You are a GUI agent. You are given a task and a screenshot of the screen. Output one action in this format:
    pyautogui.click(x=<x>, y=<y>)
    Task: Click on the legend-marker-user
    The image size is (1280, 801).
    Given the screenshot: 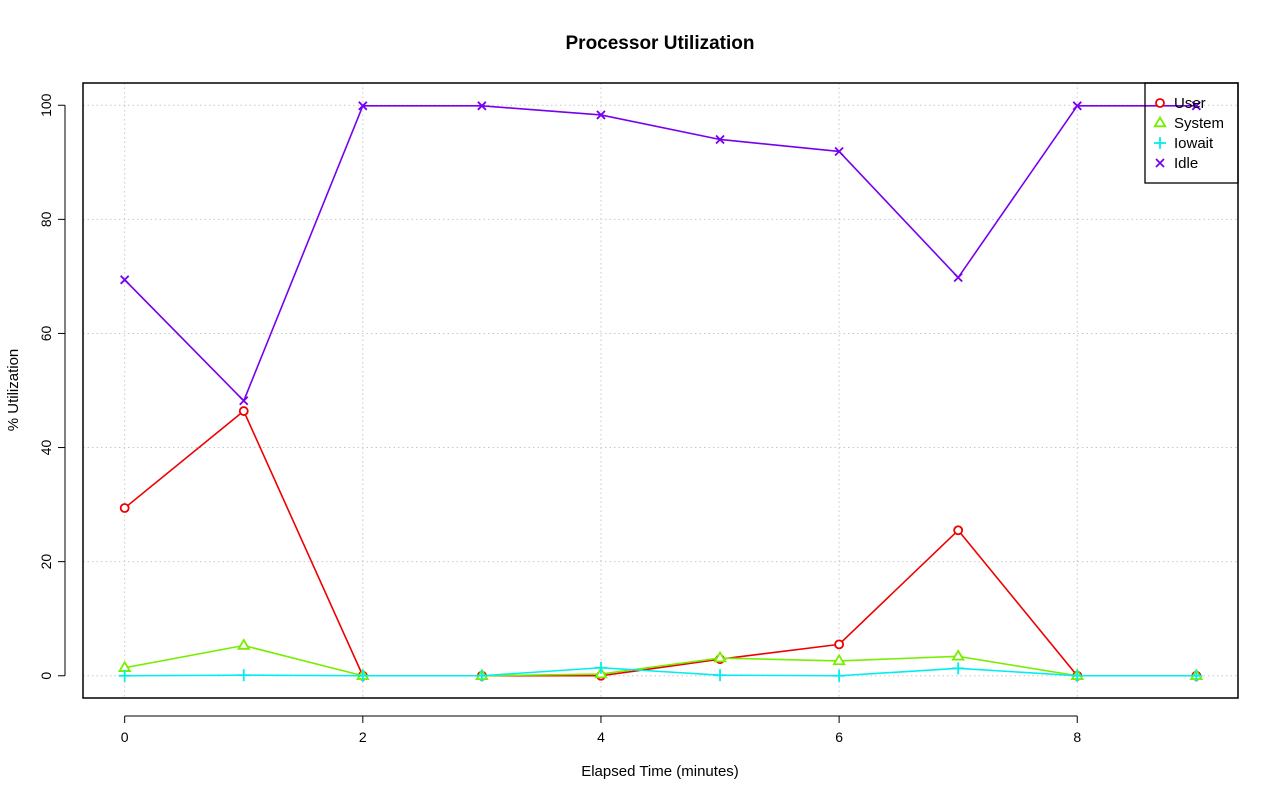 What is the action you would take?
    pyautogui.click(x=1160, y=103)
    